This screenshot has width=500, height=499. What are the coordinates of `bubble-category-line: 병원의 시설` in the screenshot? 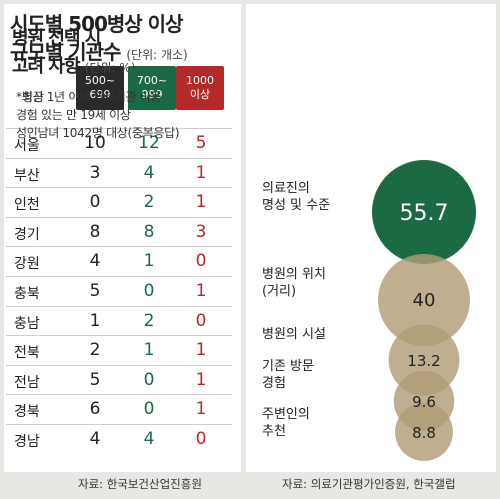 It's located at (294, 334).